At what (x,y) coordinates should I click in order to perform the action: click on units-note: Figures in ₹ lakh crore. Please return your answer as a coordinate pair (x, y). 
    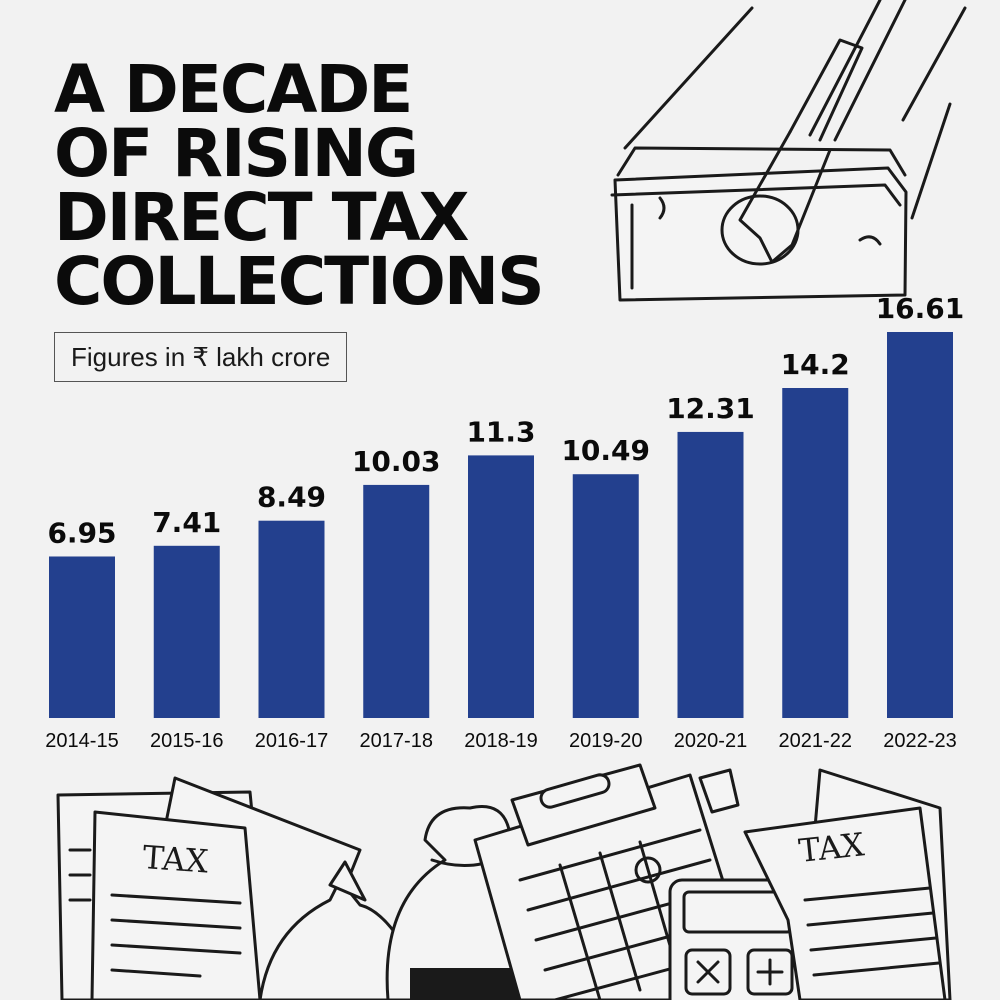
    Looking at the image, I should click on (201, 357).